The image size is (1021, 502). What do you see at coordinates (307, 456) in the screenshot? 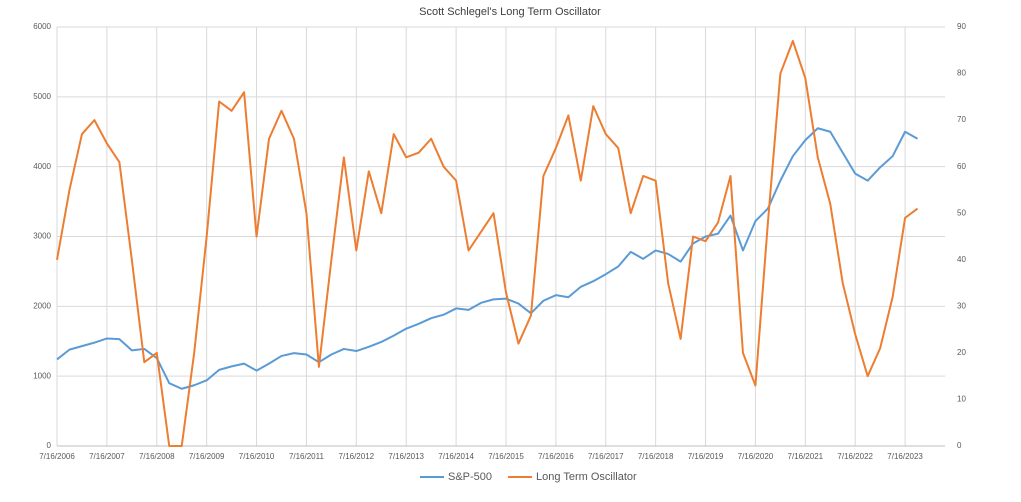
I see `x-tick-label: 7/16/2011` at bounding box center [307, 456].